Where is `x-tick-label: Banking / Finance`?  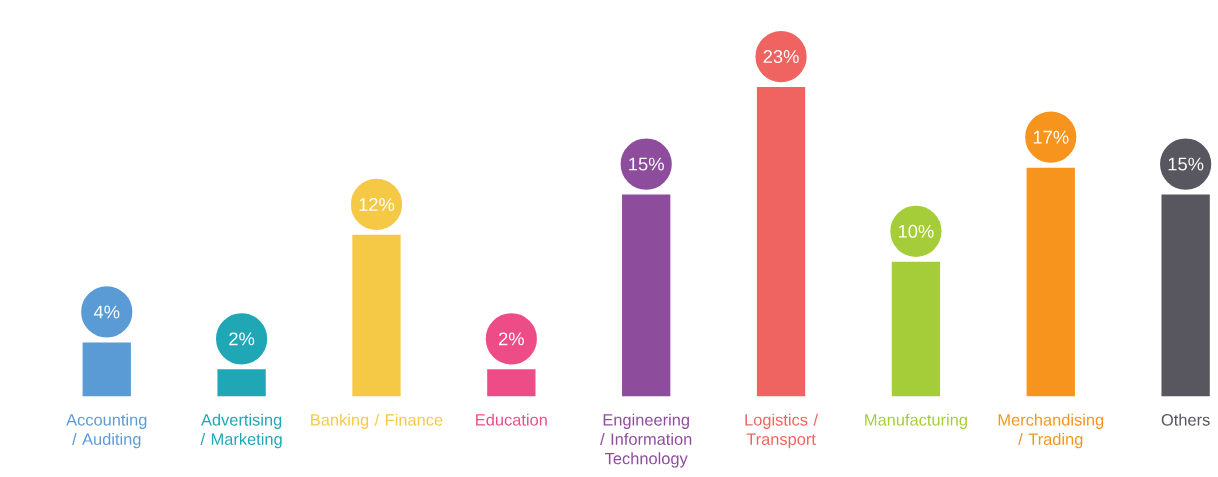 x-tick-label: Banking / Finance is located at coordinates (377, 421).